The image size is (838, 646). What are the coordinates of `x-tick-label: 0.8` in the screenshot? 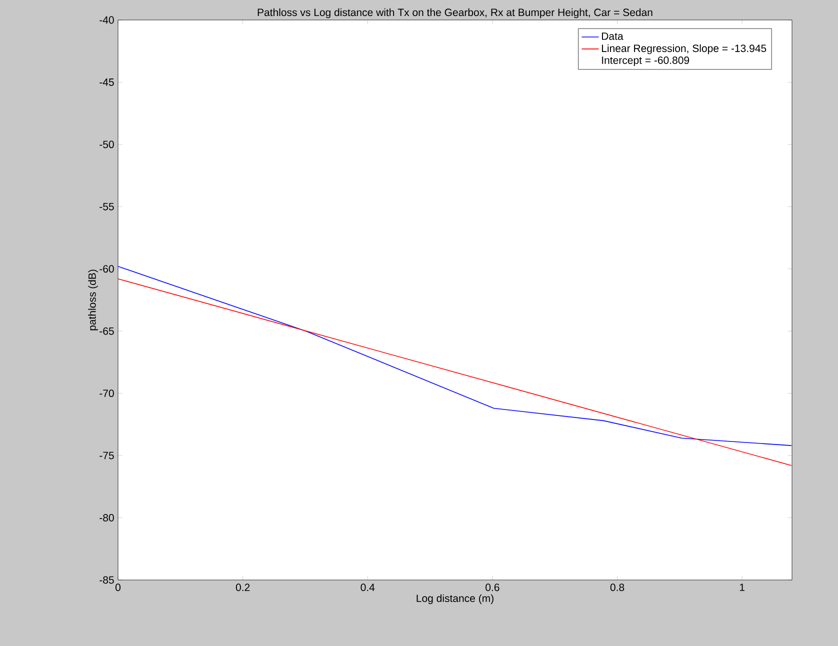 It's located at (617, 588).